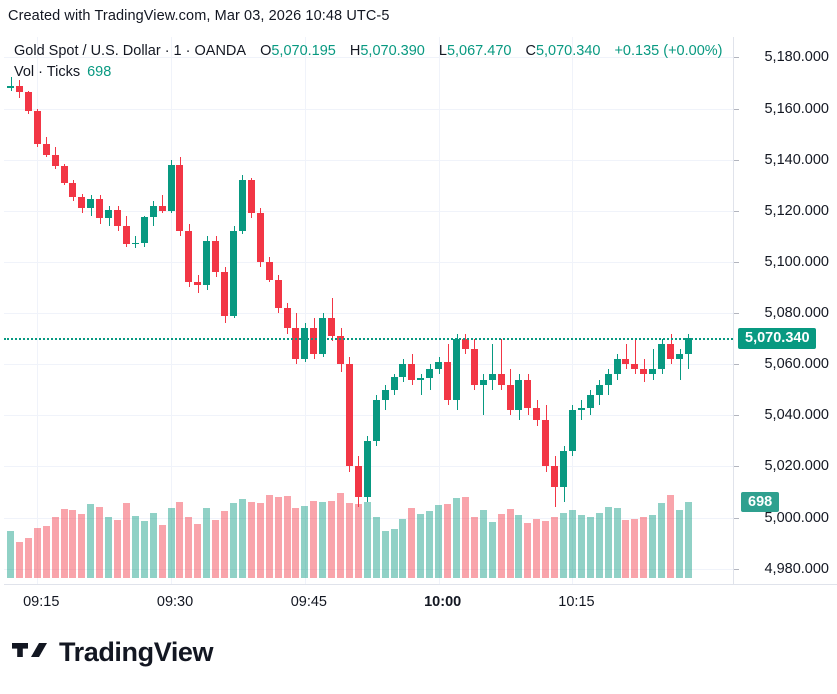  Describe the element at coordinates (420, 601) in the screenshot. I see `time-axis: 09:15 09:30 09:45 10:00 10:15` at that location.